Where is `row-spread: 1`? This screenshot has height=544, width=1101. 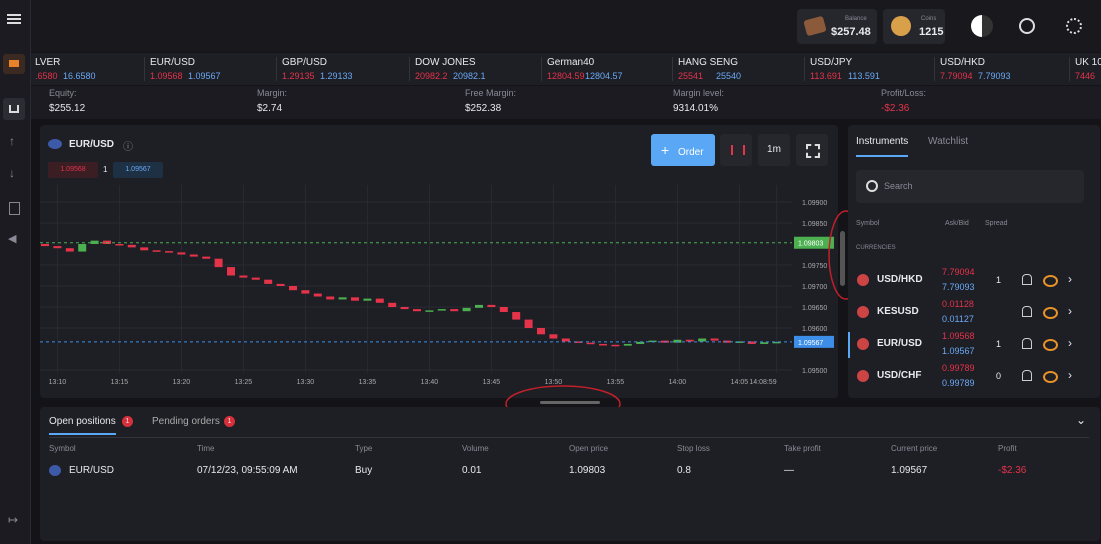
row-spread: 1 is located at coordinates (999, 280).